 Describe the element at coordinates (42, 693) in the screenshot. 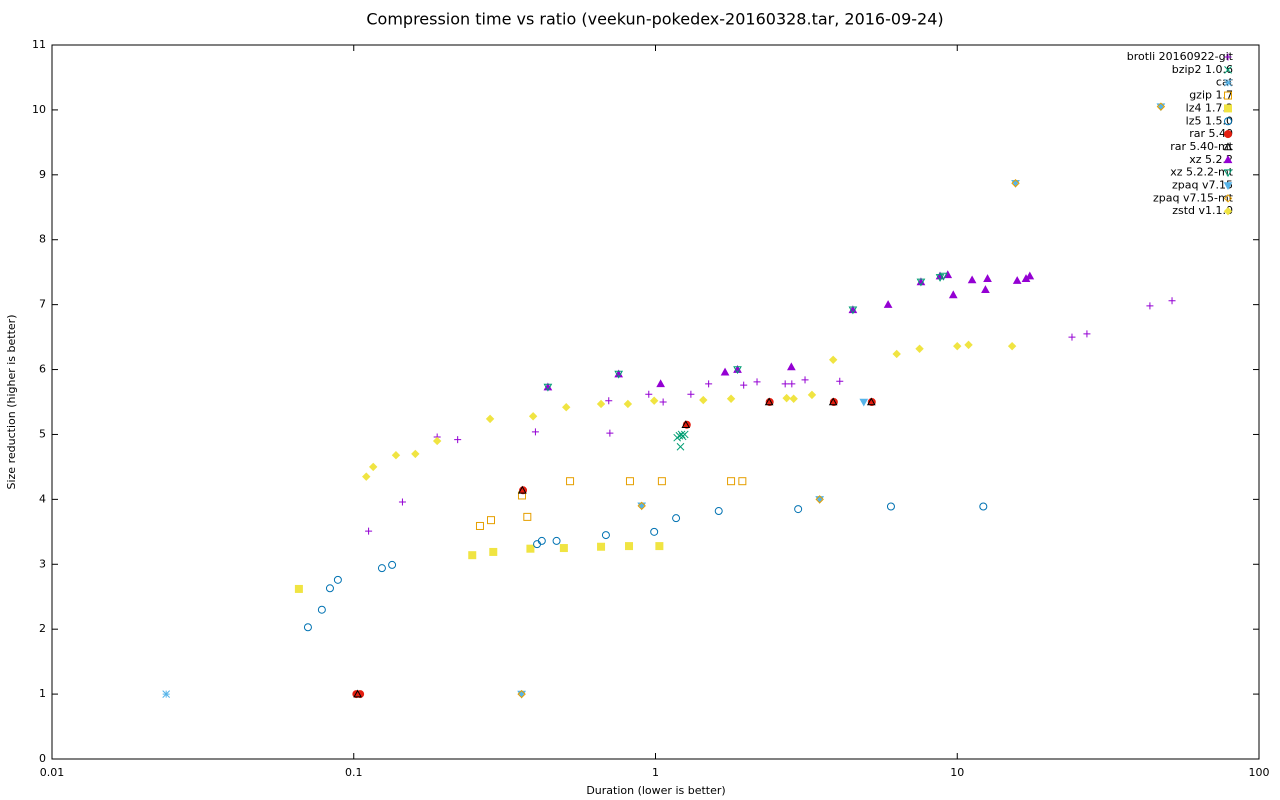

I see `y-tick-label: 1` at that location.